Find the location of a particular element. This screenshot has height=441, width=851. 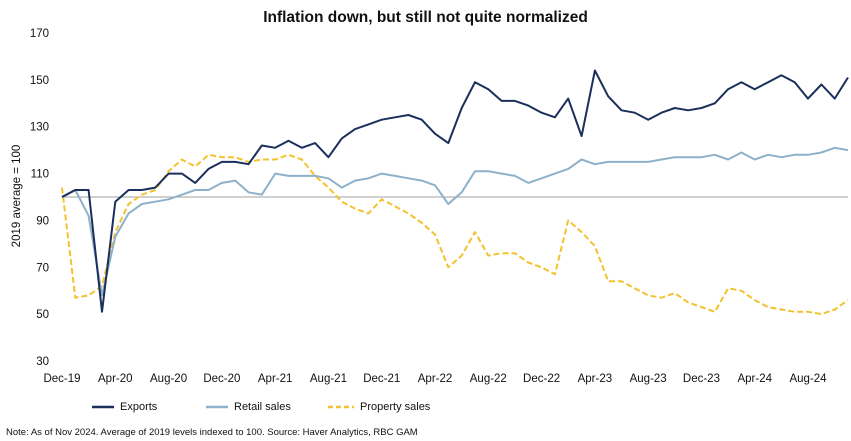

x-tick-label: Aug-20 is located at coordinates (168, 379).